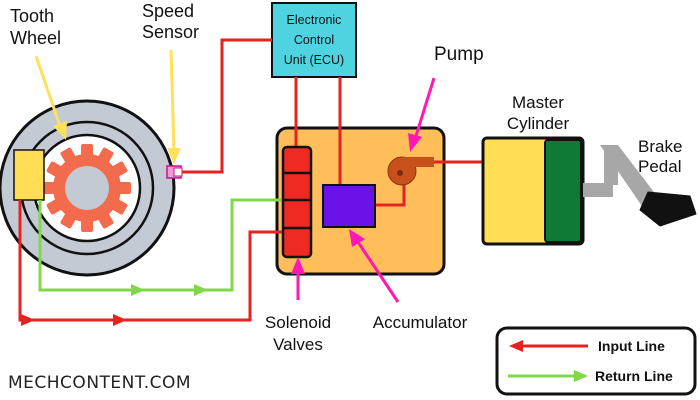 The height and width of the screenshot is (400, 700). I want to click on master-cylinder-piston, so click(563, 191).